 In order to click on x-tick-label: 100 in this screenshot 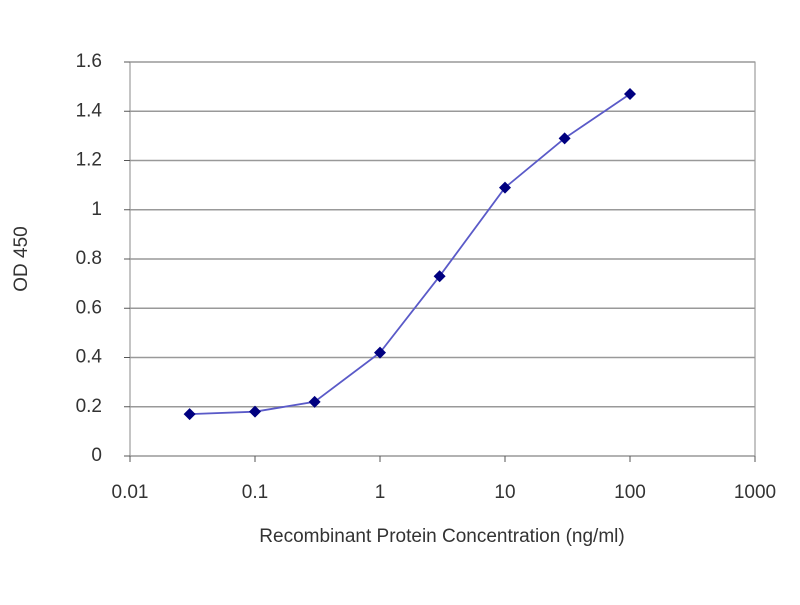, I will do `click(630, 492)`.